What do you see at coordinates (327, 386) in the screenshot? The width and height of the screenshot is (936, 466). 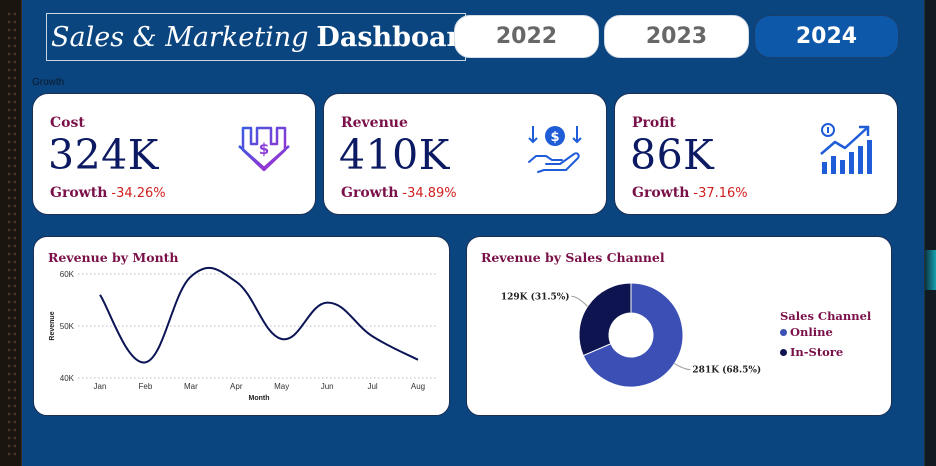 I see `x-tick-label: Jun` at bounding box center [327, 386].